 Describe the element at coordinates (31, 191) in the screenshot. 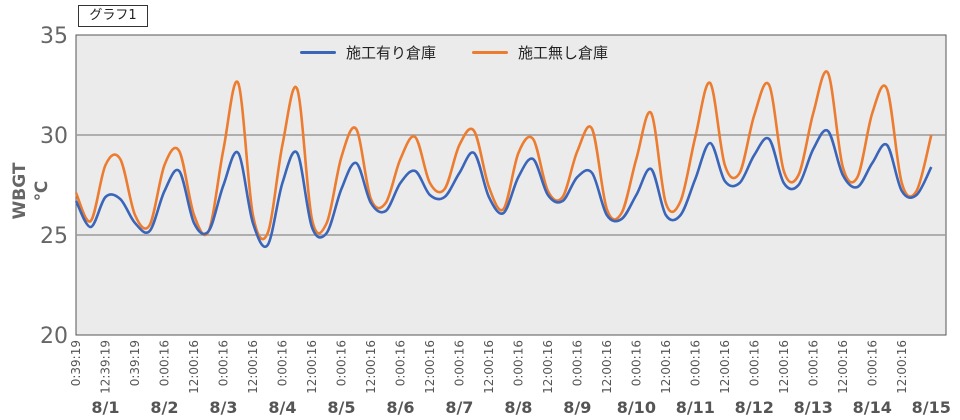

I see `y-axis-label: WBGT ℃` at that location.